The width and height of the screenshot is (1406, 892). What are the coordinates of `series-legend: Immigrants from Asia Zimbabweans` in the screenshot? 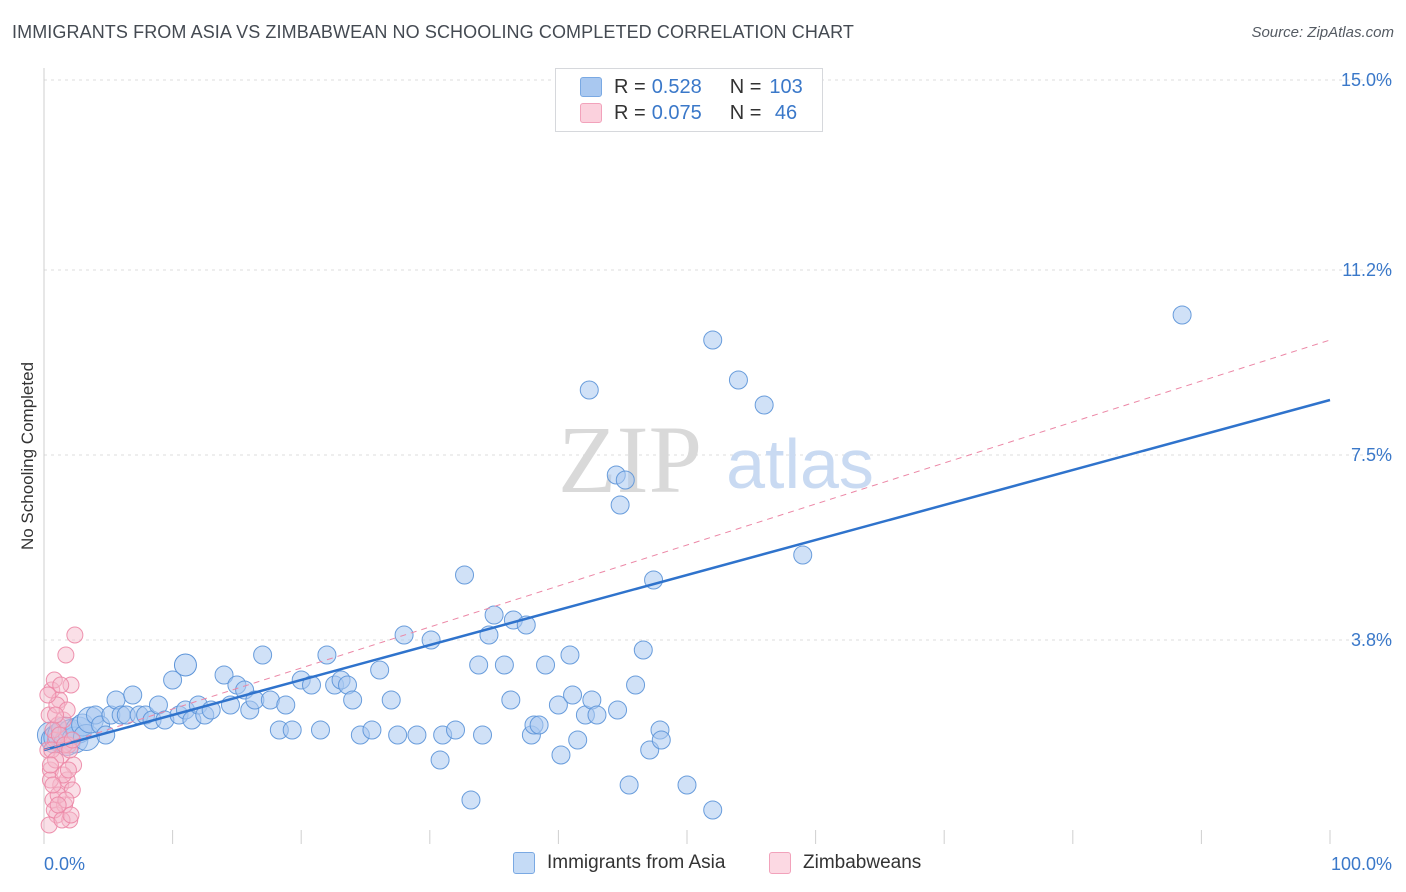 It's located at (703, 865).